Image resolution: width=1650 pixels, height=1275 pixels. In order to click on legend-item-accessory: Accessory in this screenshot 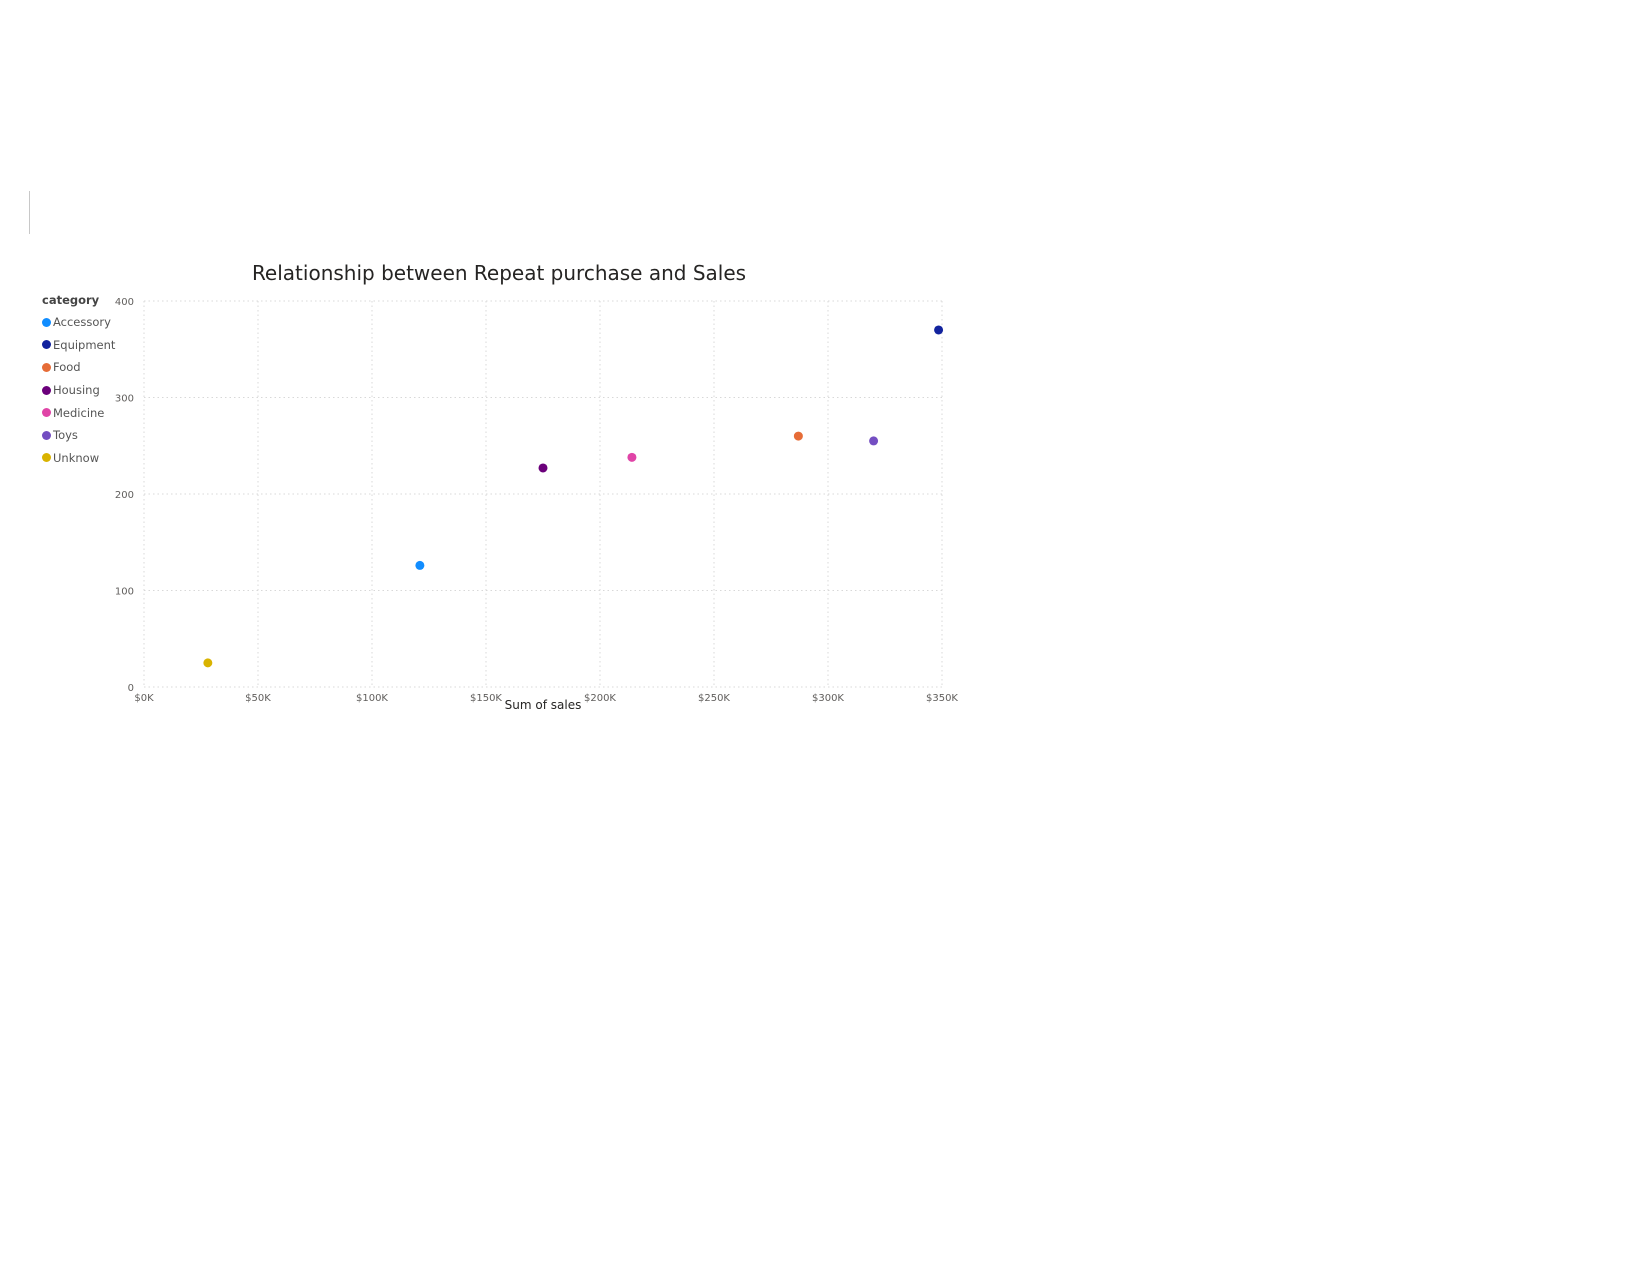, I will do `click(78, 322)`.